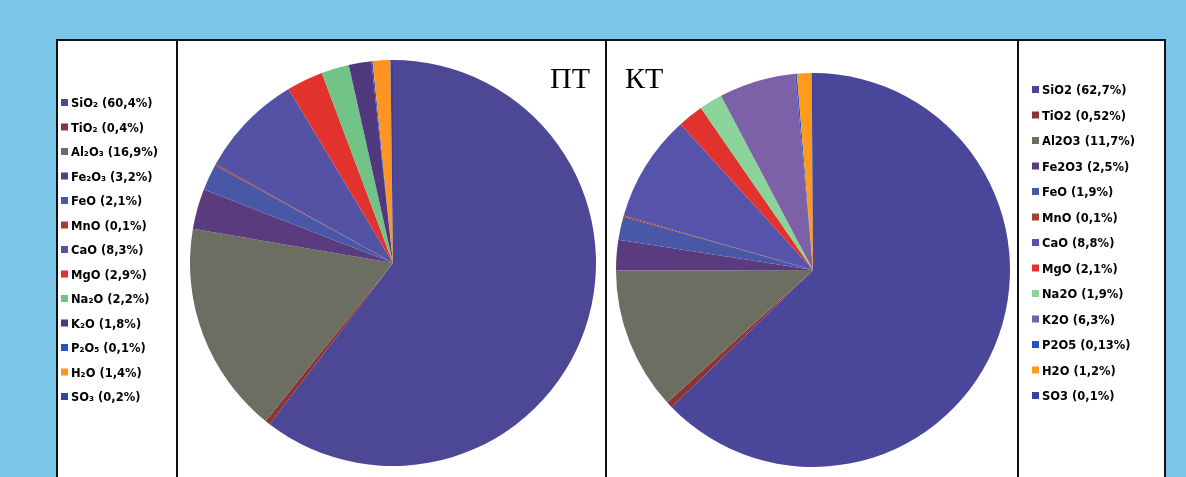 This screenshot has height=477, width=1186. Describe the element at coordinates (1086, 166) in the screenshot. I see `legend-label: Fe2O3 (2,5%)` at that location.